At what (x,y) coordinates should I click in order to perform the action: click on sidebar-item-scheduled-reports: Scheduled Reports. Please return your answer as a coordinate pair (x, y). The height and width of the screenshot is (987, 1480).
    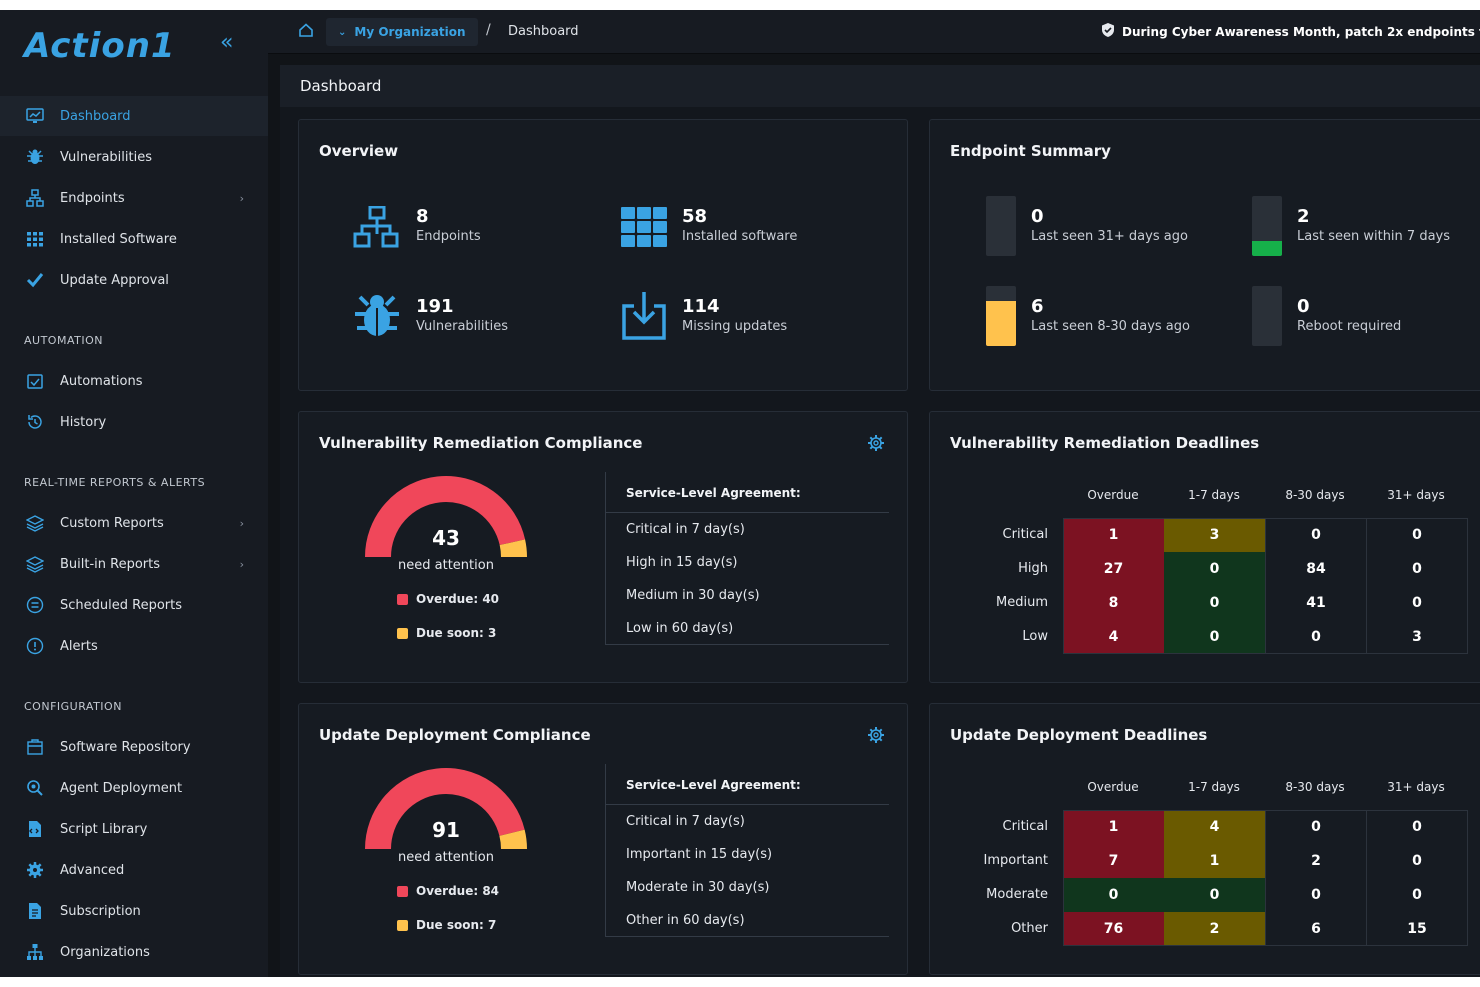
    Looking at the image, I should click on (134, 605).